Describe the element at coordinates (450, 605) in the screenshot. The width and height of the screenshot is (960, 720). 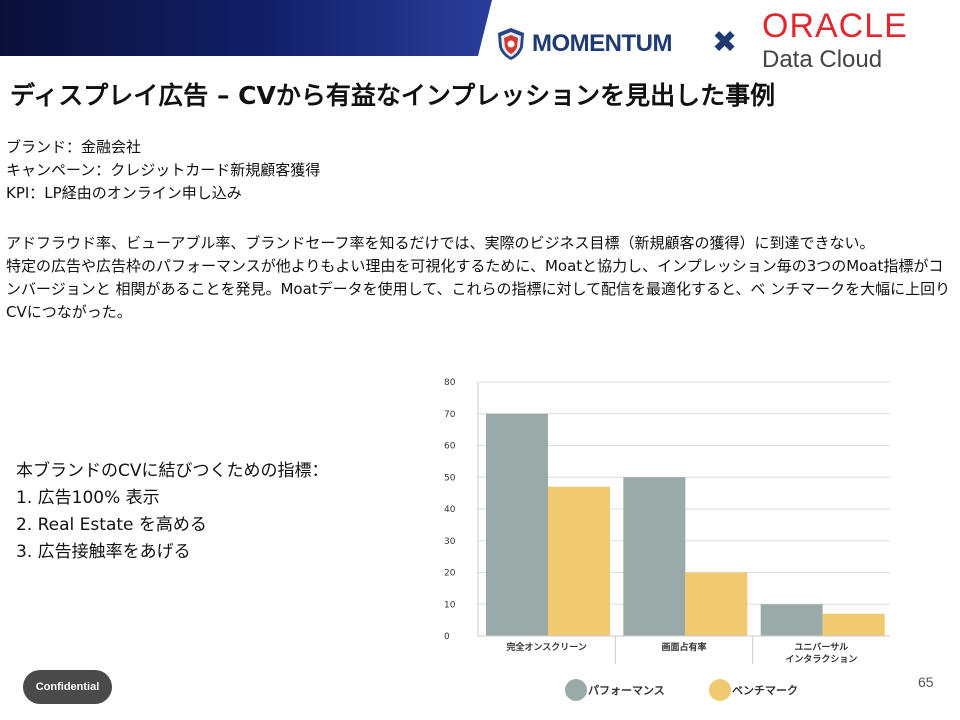
I see `y-tick-label: 10` at that location.